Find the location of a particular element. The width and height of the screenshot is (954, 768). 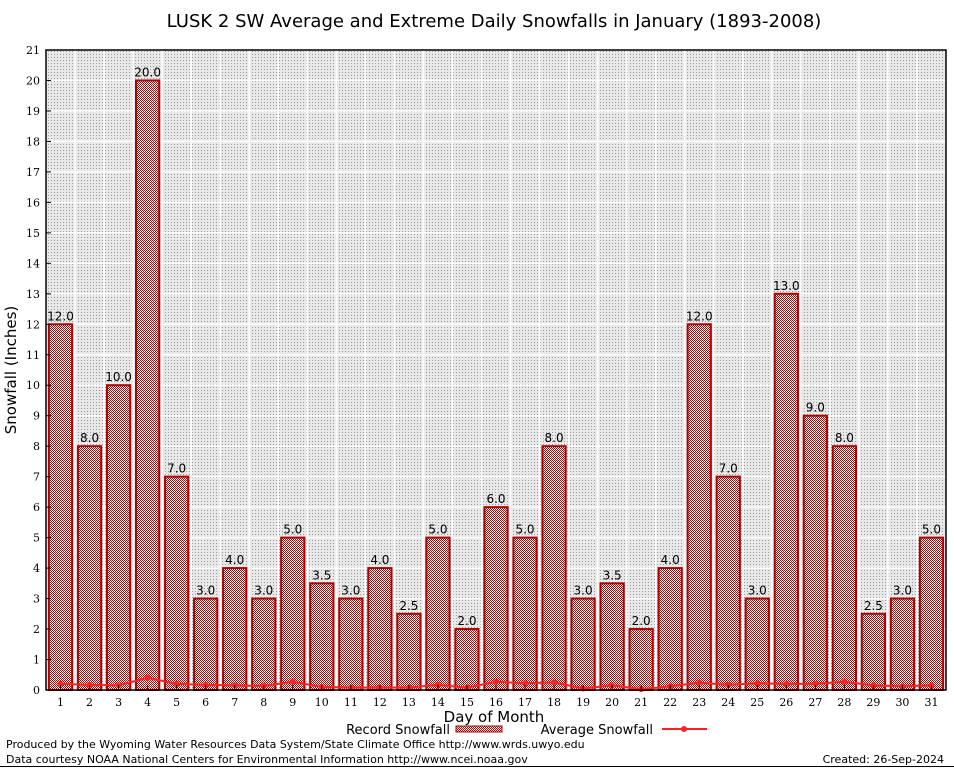

legend-record-swatch is located at coordinates (479, 729).